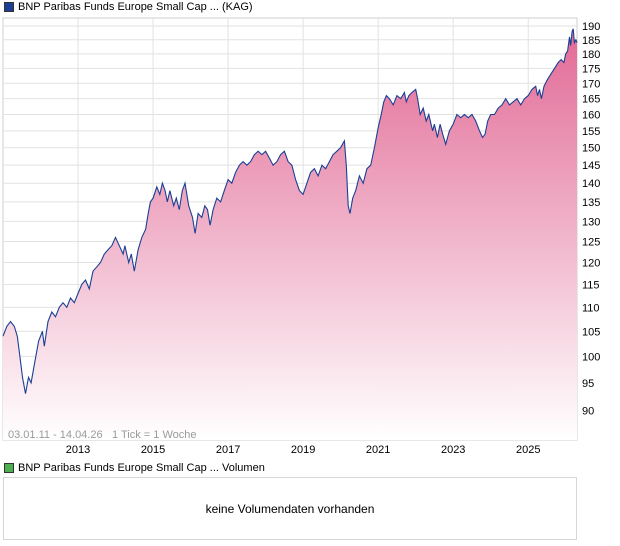 Image resolution: width=620 pixels, height=546 pixels. I want to click on volume-panel: keine Volumendaten vorhanden, so click(290, 508).